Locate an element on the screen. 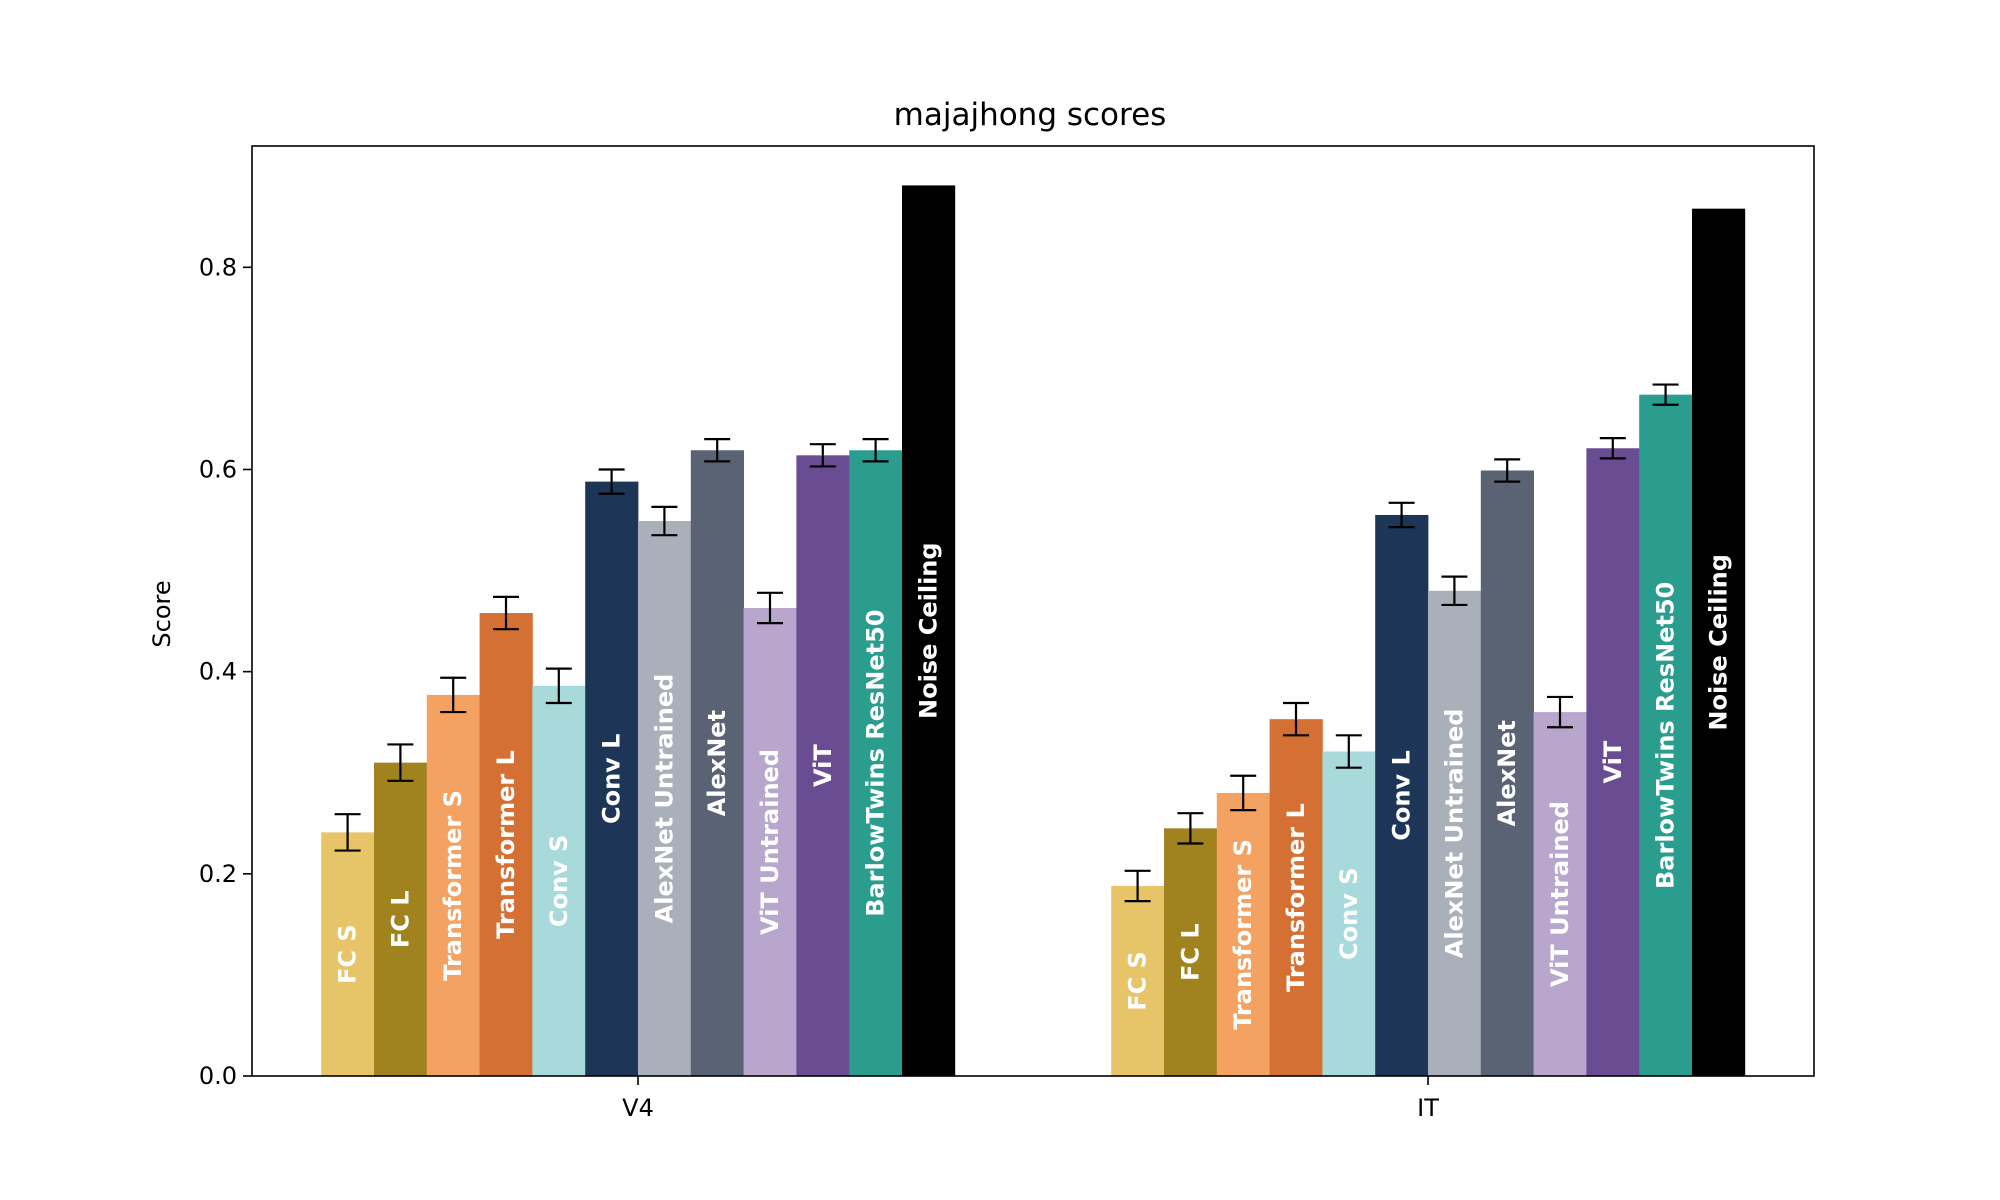 This screenshot has height=1200, width=2000. bar-fc-s-it is located at coordinates (1138, 980).